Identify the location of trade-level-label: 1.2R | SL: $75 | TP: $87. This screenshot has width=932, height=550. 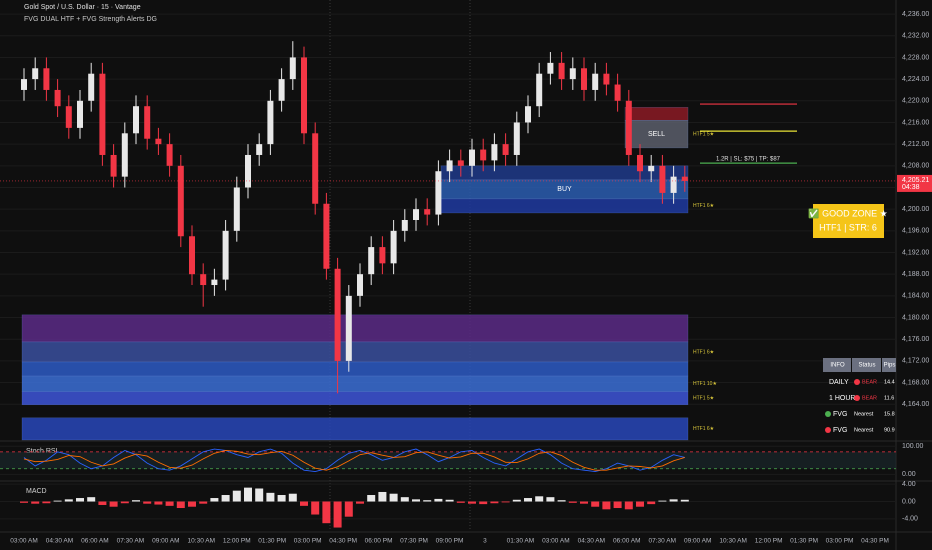
(748, 160).